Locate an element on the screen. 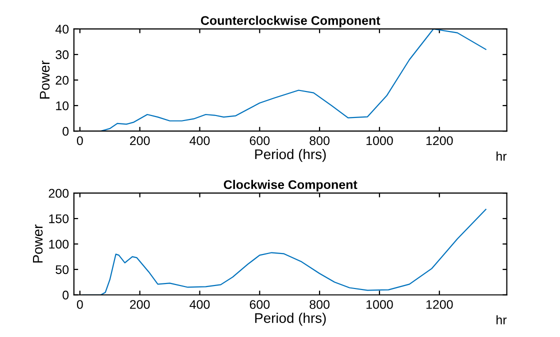 This screenshot has width=560, height=337. y-tick-label: 200 is located at coordinates (58, 193).